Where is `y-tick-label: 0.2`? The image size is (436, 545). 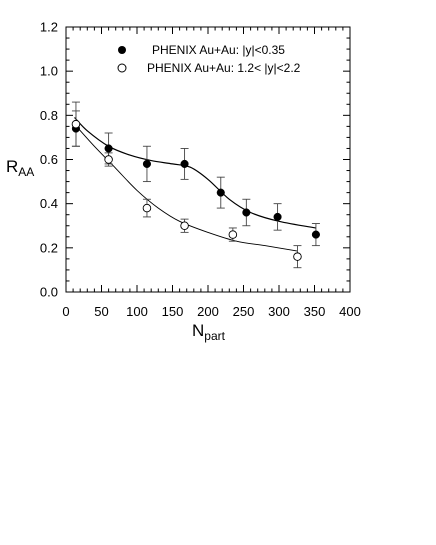 y-tick-label: 0.2 is located at coordinates (49, 247).